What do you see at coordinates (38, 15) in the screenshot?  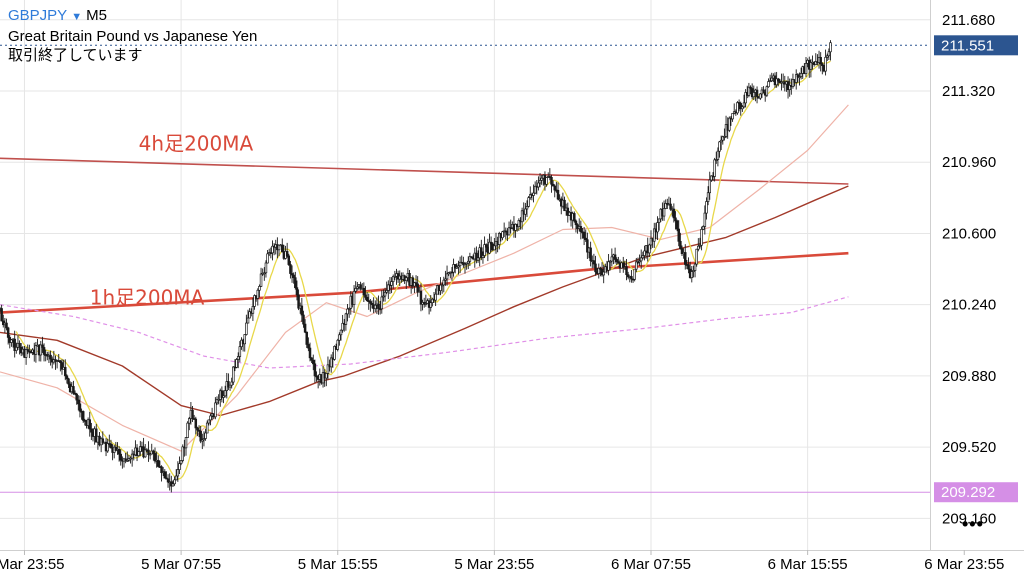 I see `symbol-label: GBPJPY` at bounding box center [38, 15].